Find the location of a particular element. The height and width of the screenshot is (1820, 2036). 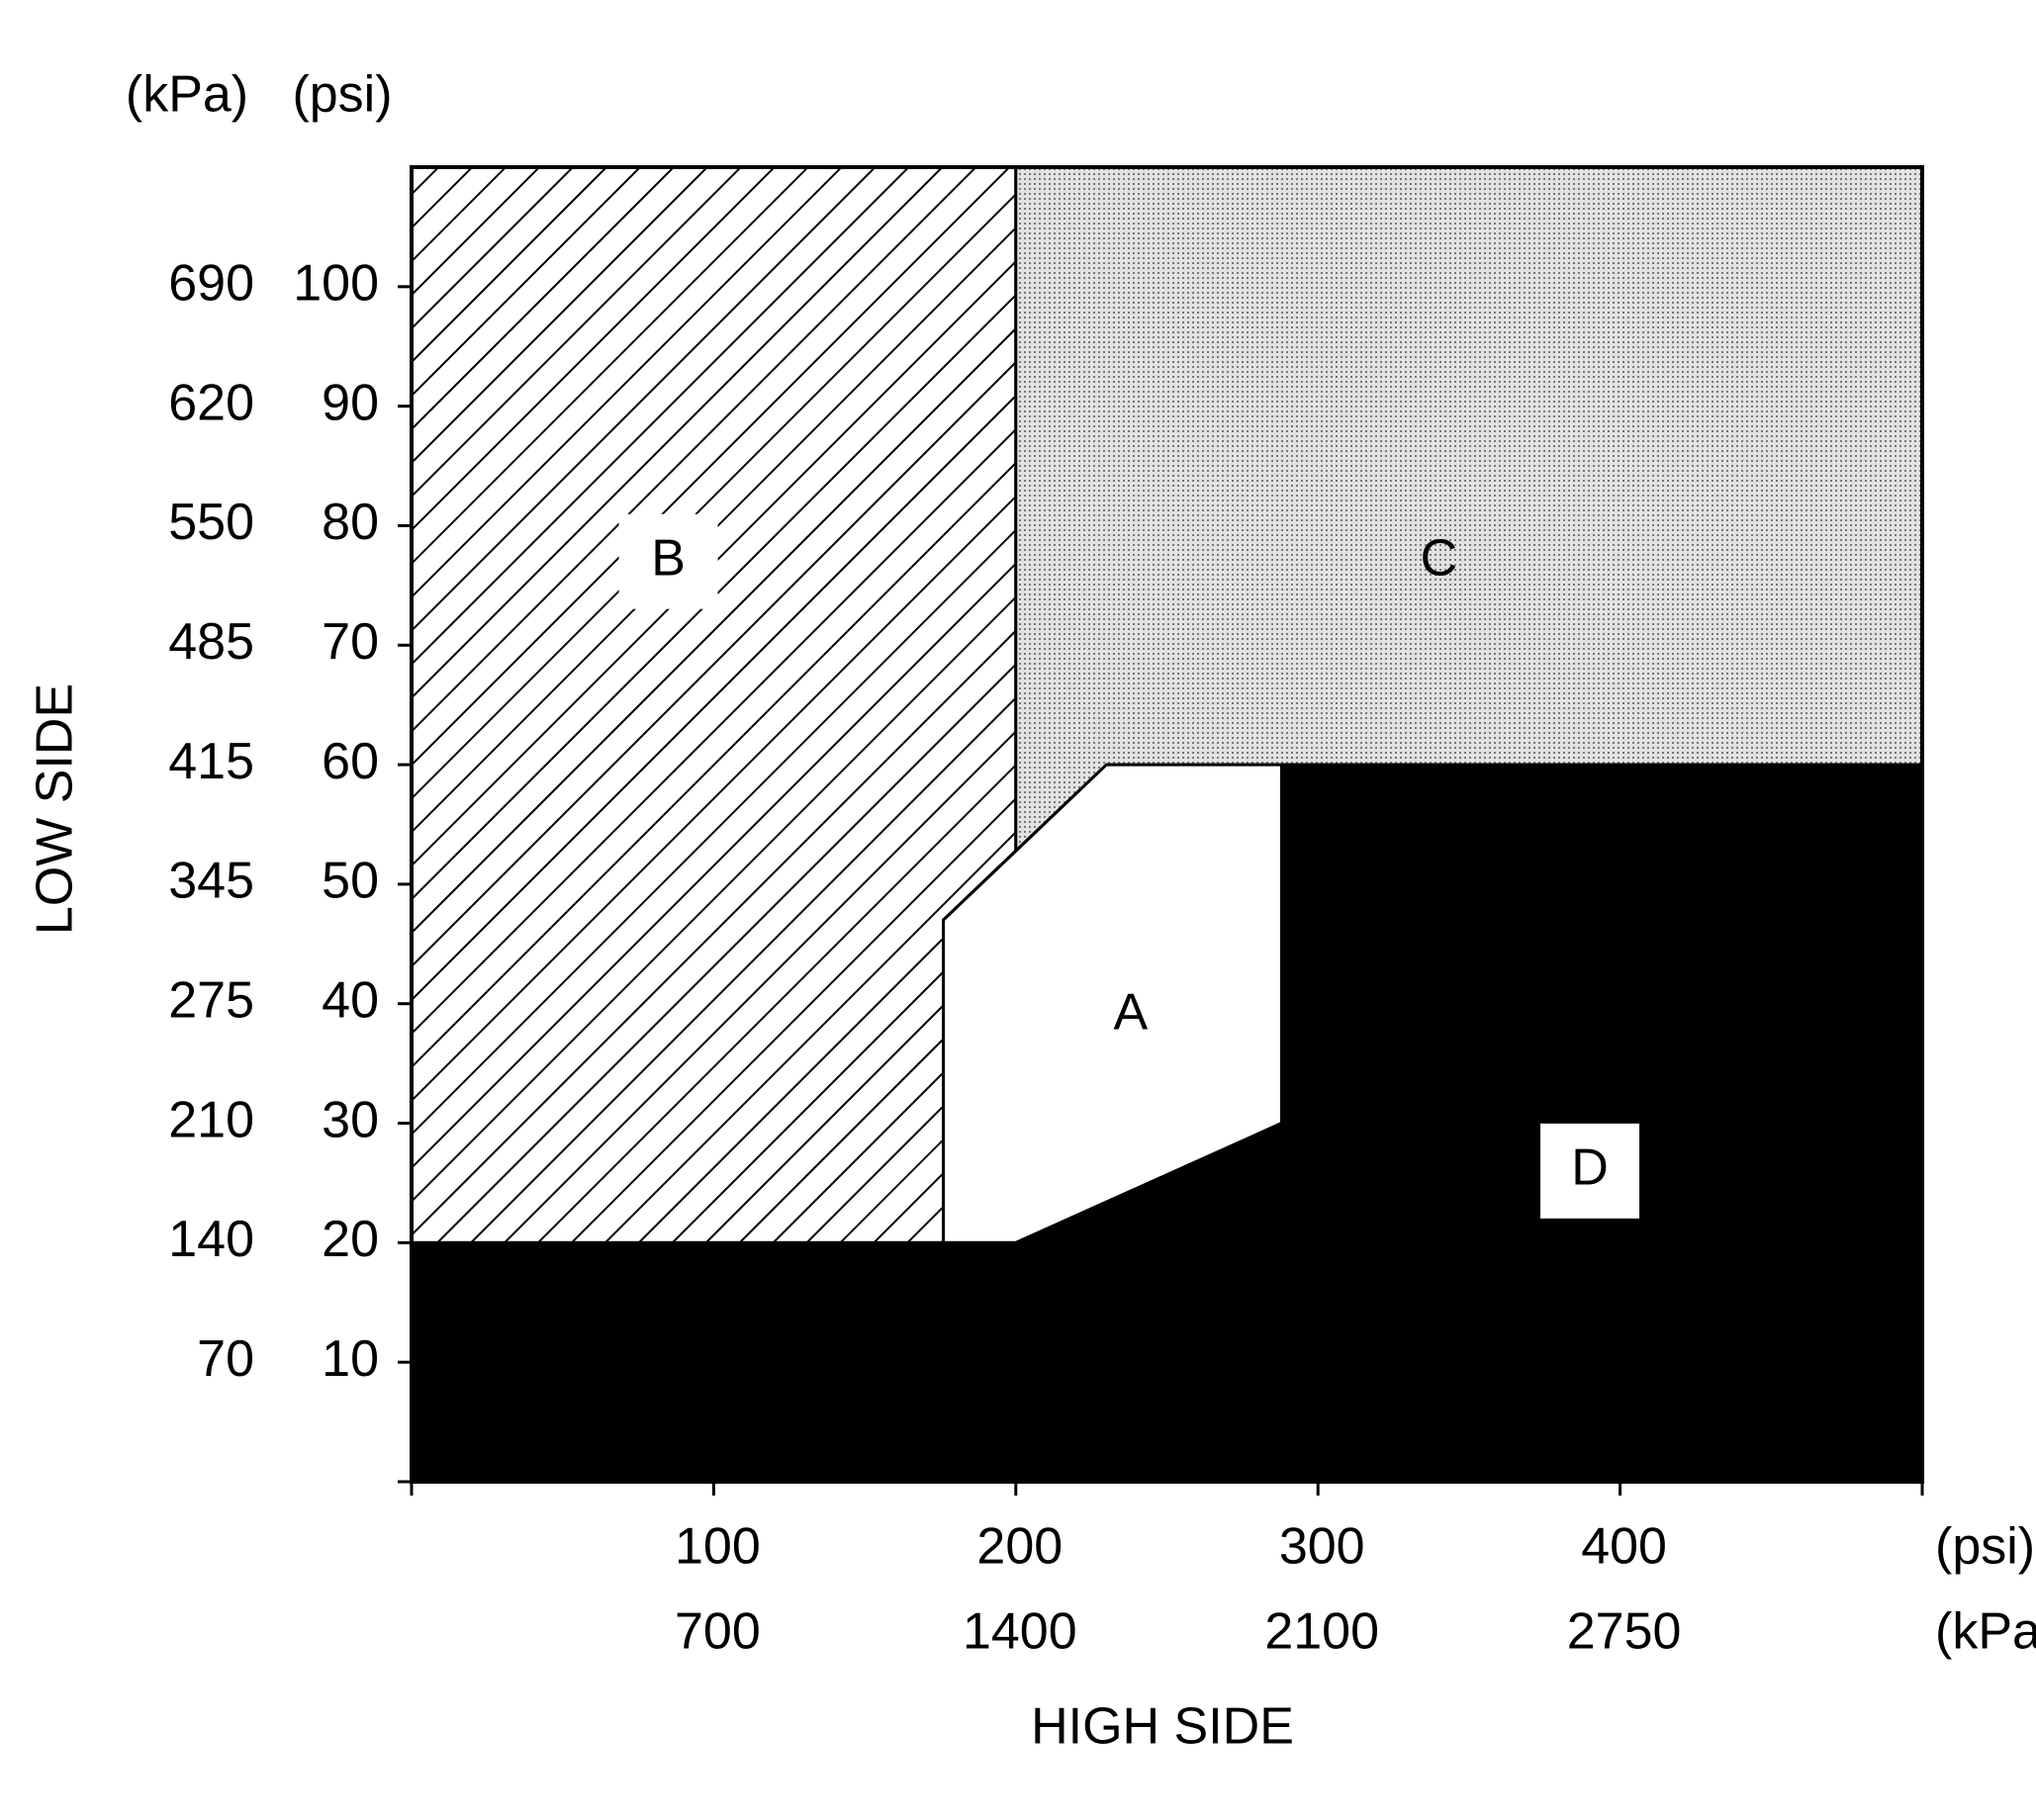

region-label: D is located at coordinates (1590, 1168).